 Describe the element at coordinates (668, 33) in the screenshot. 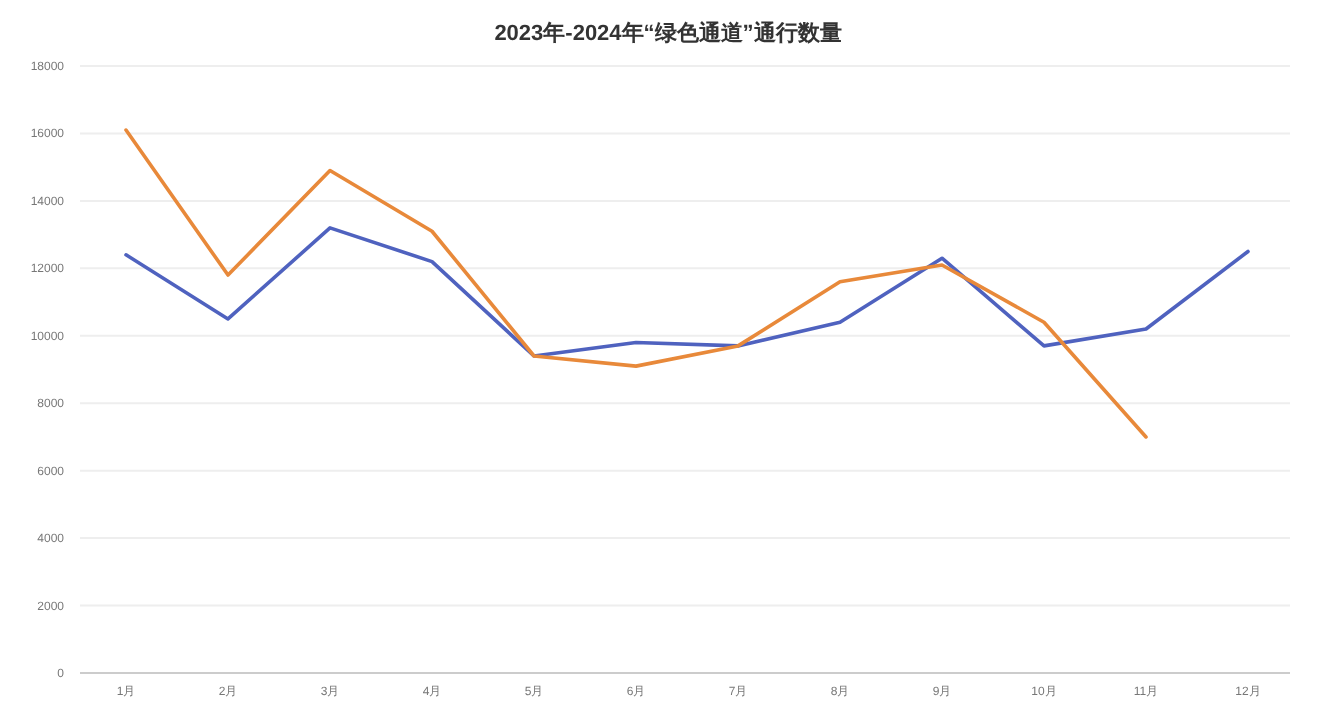

I see `chart-title: 2023年-2024年“绿色通道”通行数量` at that location.